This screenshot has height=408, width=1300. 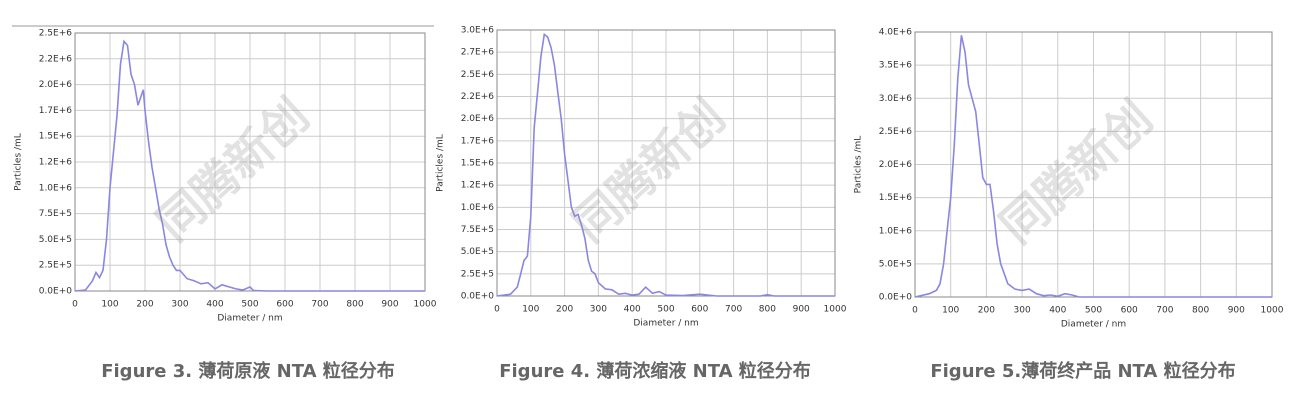 What do you see at coordinates (248, 371) in the screenshot?
I see `caption: Figure 3. 薄荷原液 NTA 粒径分布` at bounding box center [248, 371].